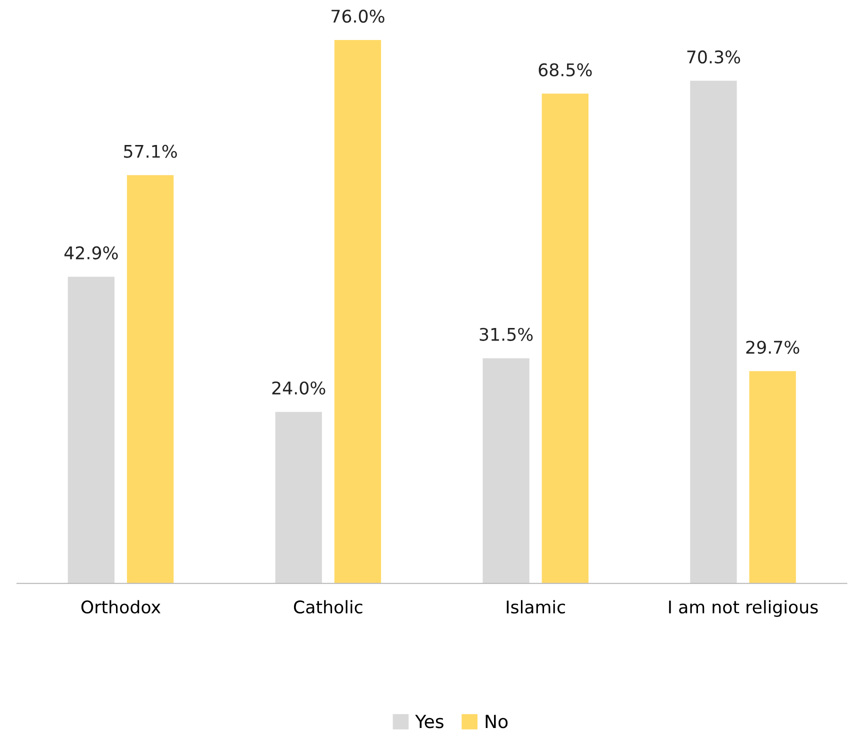 The image size is (851, 748). Describe the element at coordinates (150, 151) in the screenshot. I see `data-label: 57.1%` at that location.